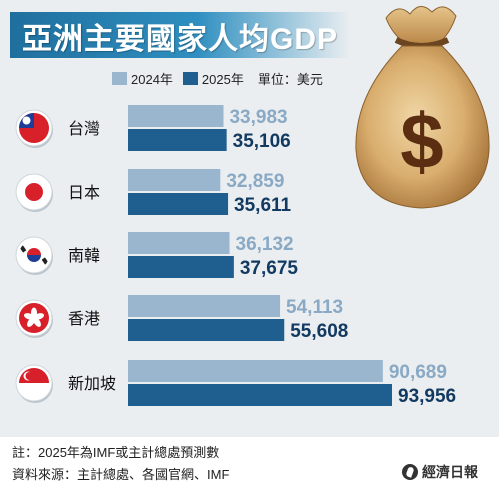  What do you see at coordinates (262, 141) in the screenshot?
I see `value-label-2025-0: 35,106` at bounding box center [262, 141].